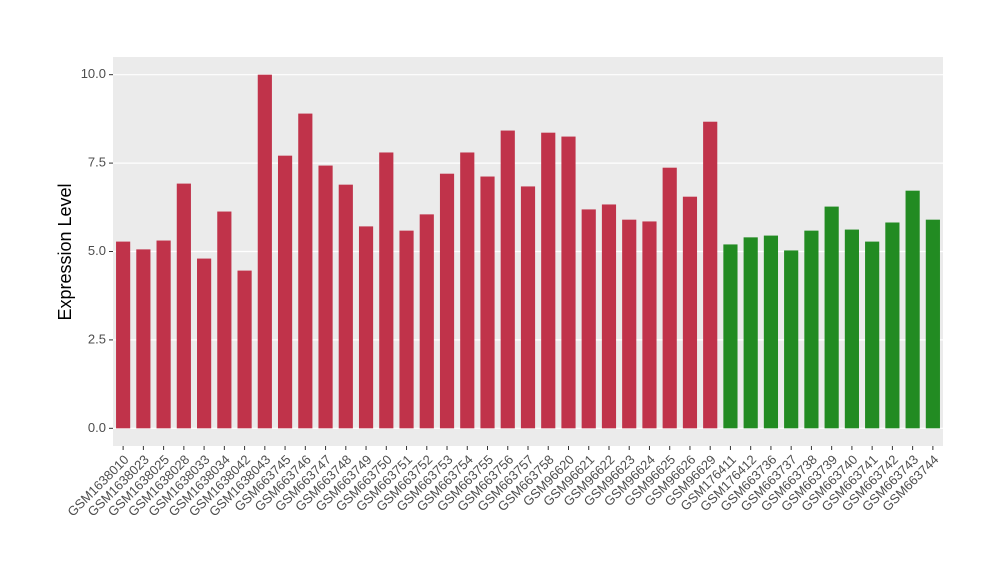 The width and height of the screenshot is (1000, 580). What do you see at coordinates (93, 73) in the screenshot?
I see `y-tick-label: 10.0` at bounding box center [93, 73].